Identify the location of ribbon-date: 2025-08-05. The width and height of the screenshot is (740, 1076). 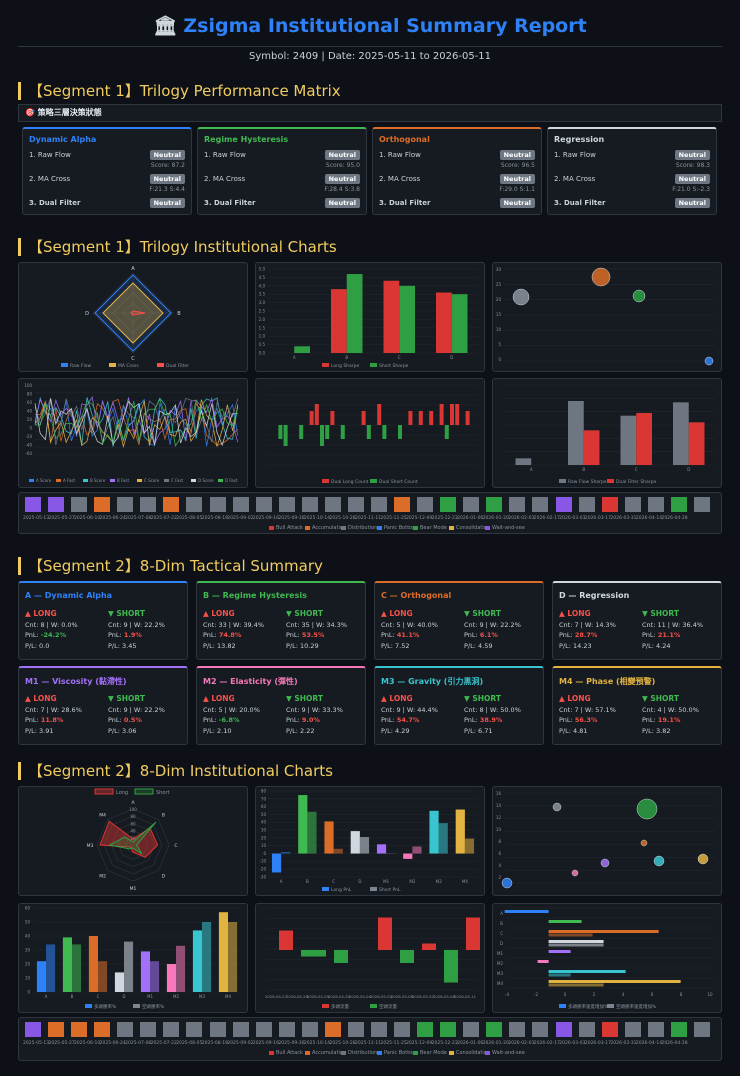
(189, 518).